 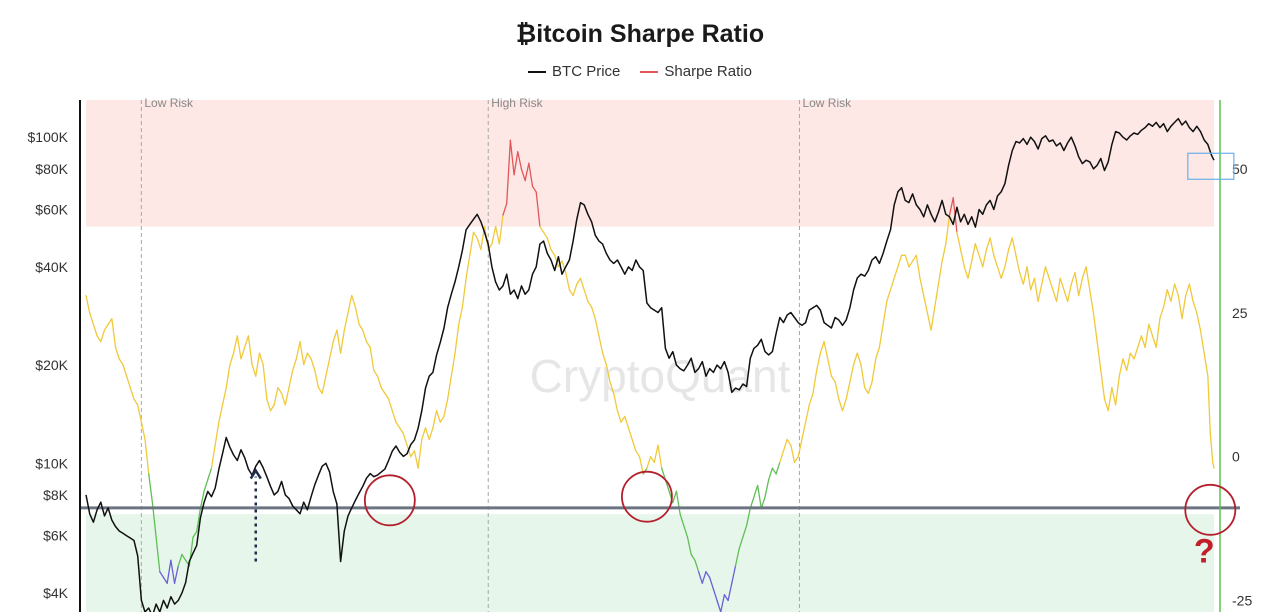 I want to click on legend-item-btc-price: BTC Price, so click(x=574, y=71).